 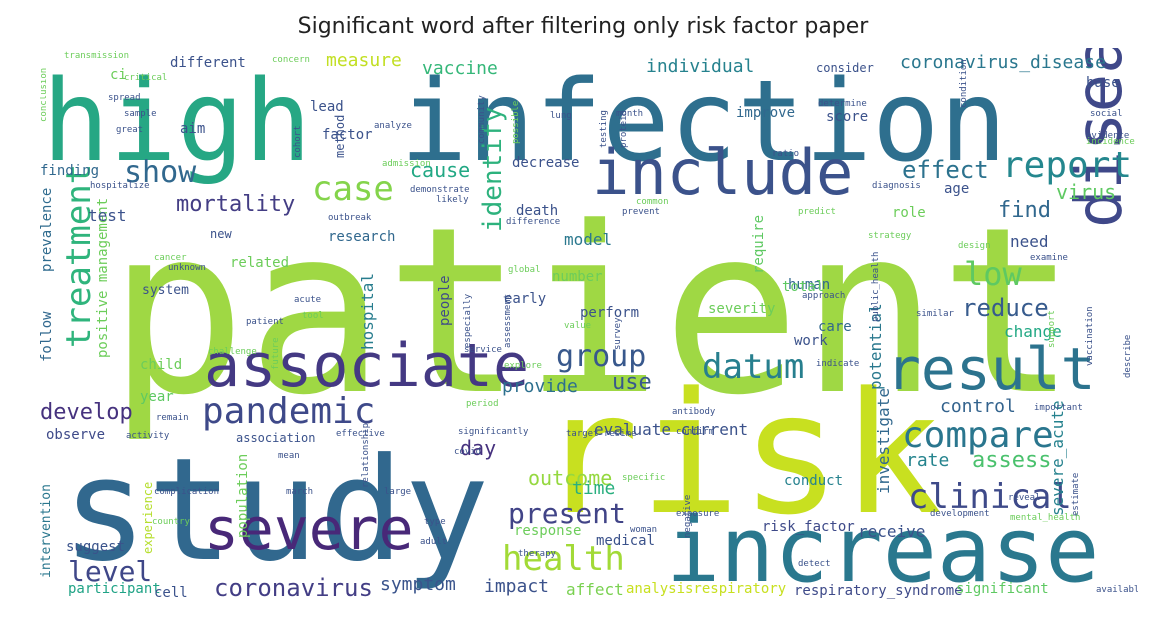 What do you see at coordinates (632, 382) in the screenshot?
I see `word-use: use` at bounding box center [632, 382].